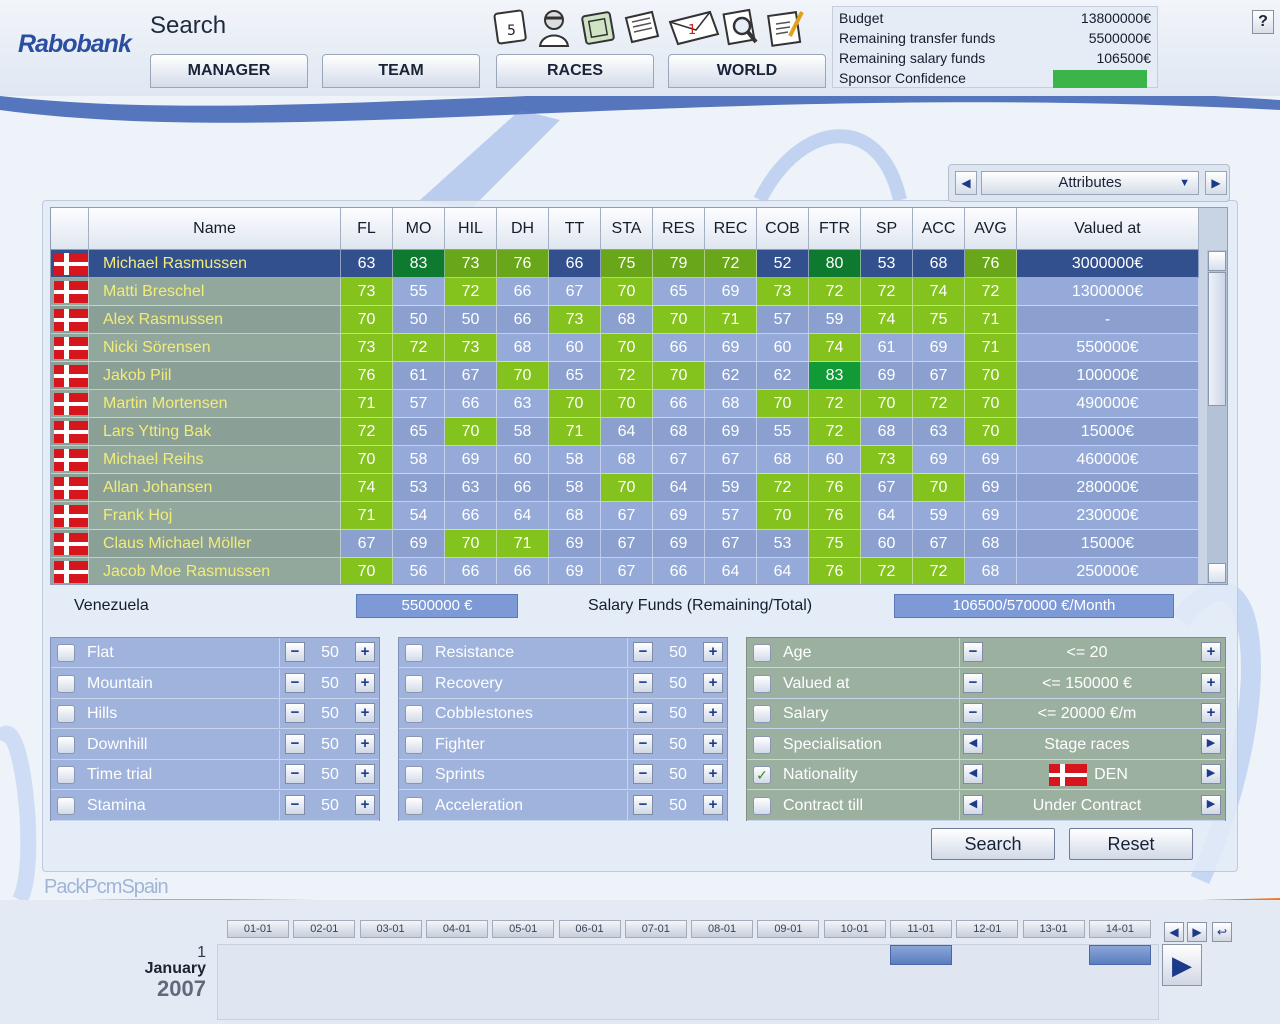 The width and height of the screenshot is (1280, 1024). I want to click on date-tab: 14-01, so click(1119, 929).